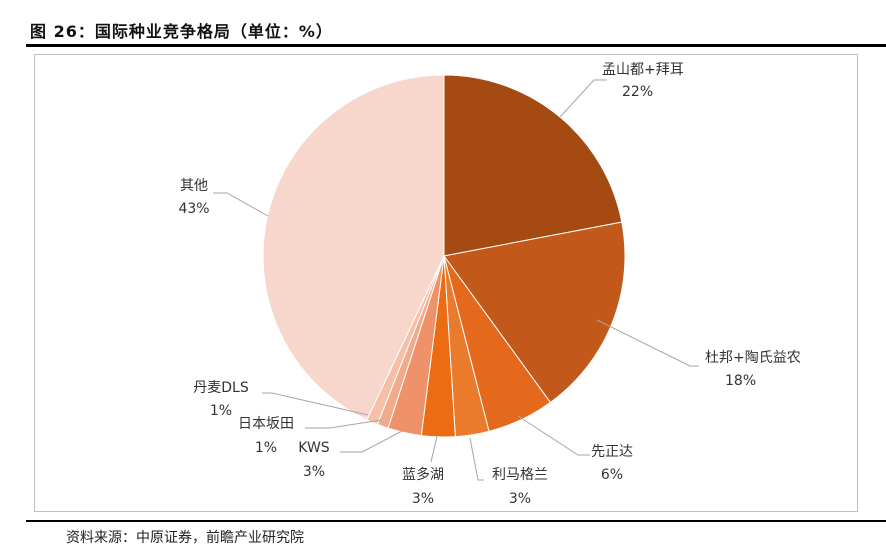 The height and width of the screenshot is (553, 886). What do you see at coordinates (753, 358) in the screenshot?
I see `slice-name-label: 杜邦+陶氏益农` at bounding box center [753, 358].